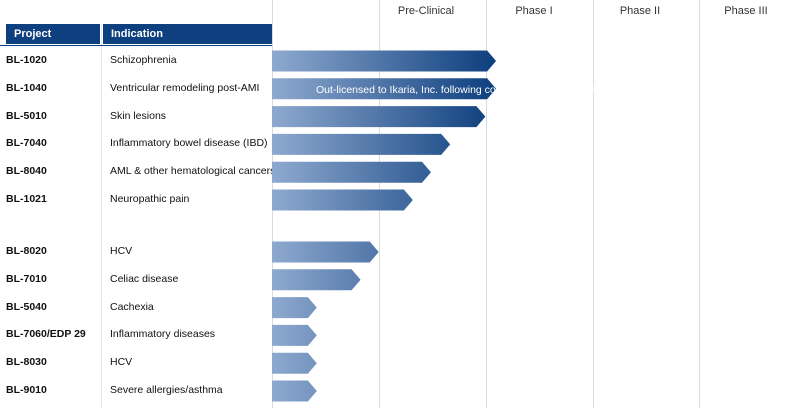 The width and height of the screenshot is (799, 414). What do you see at coordinates (426, 11) in the screenshot?
I see `phase-label-preclinical: Pre-Clinical` at bounding box center [426, 11].